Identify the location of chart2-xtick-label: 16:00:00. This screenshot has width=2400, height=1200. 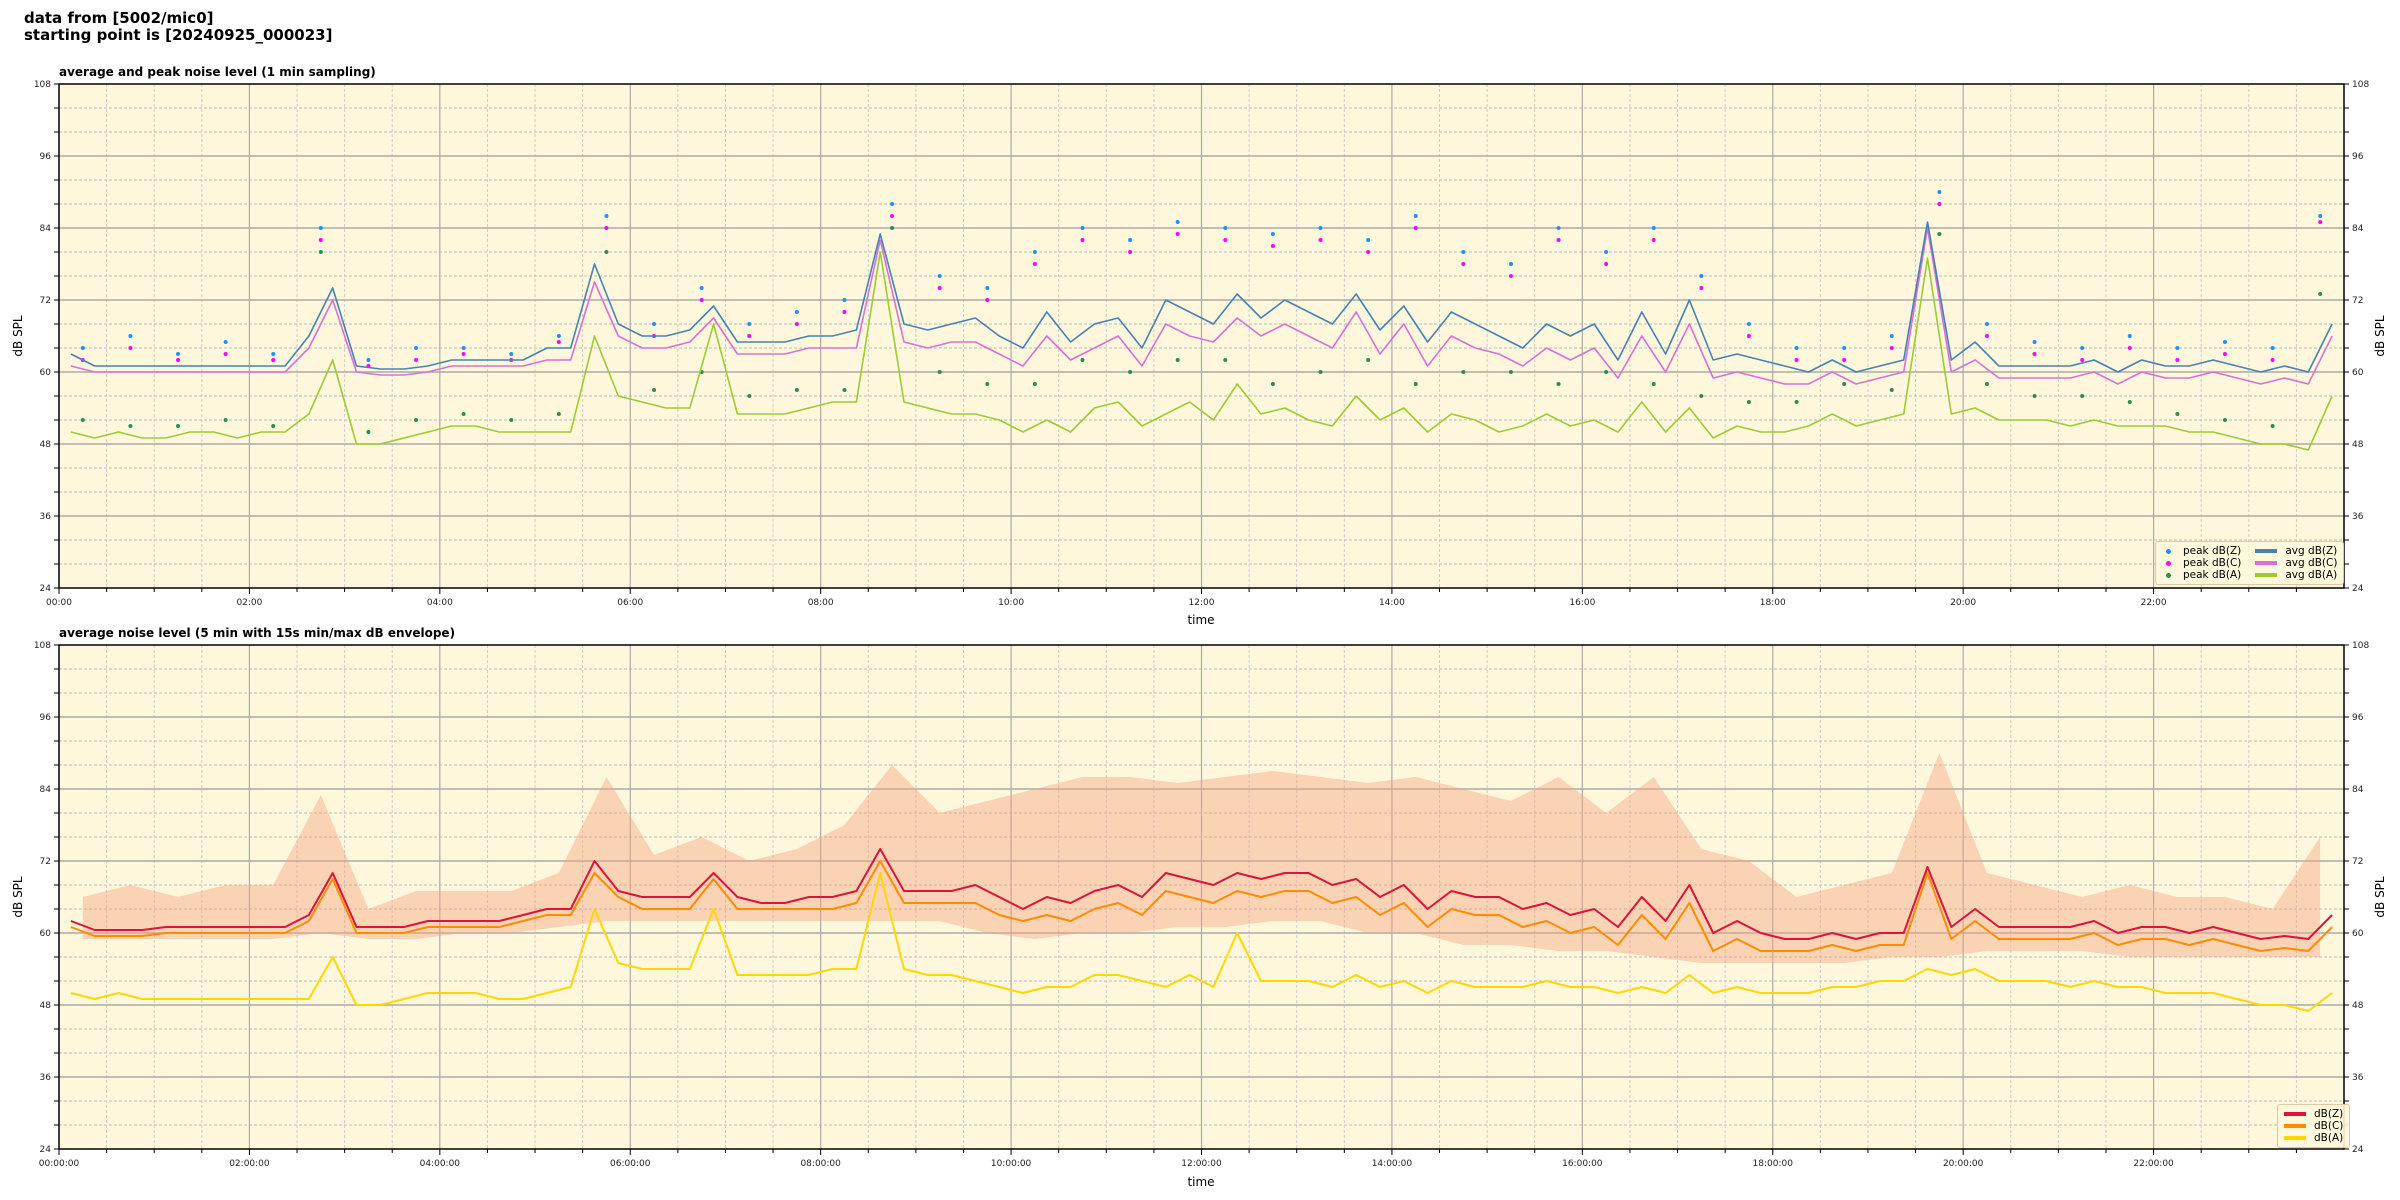
(1582, 1164).